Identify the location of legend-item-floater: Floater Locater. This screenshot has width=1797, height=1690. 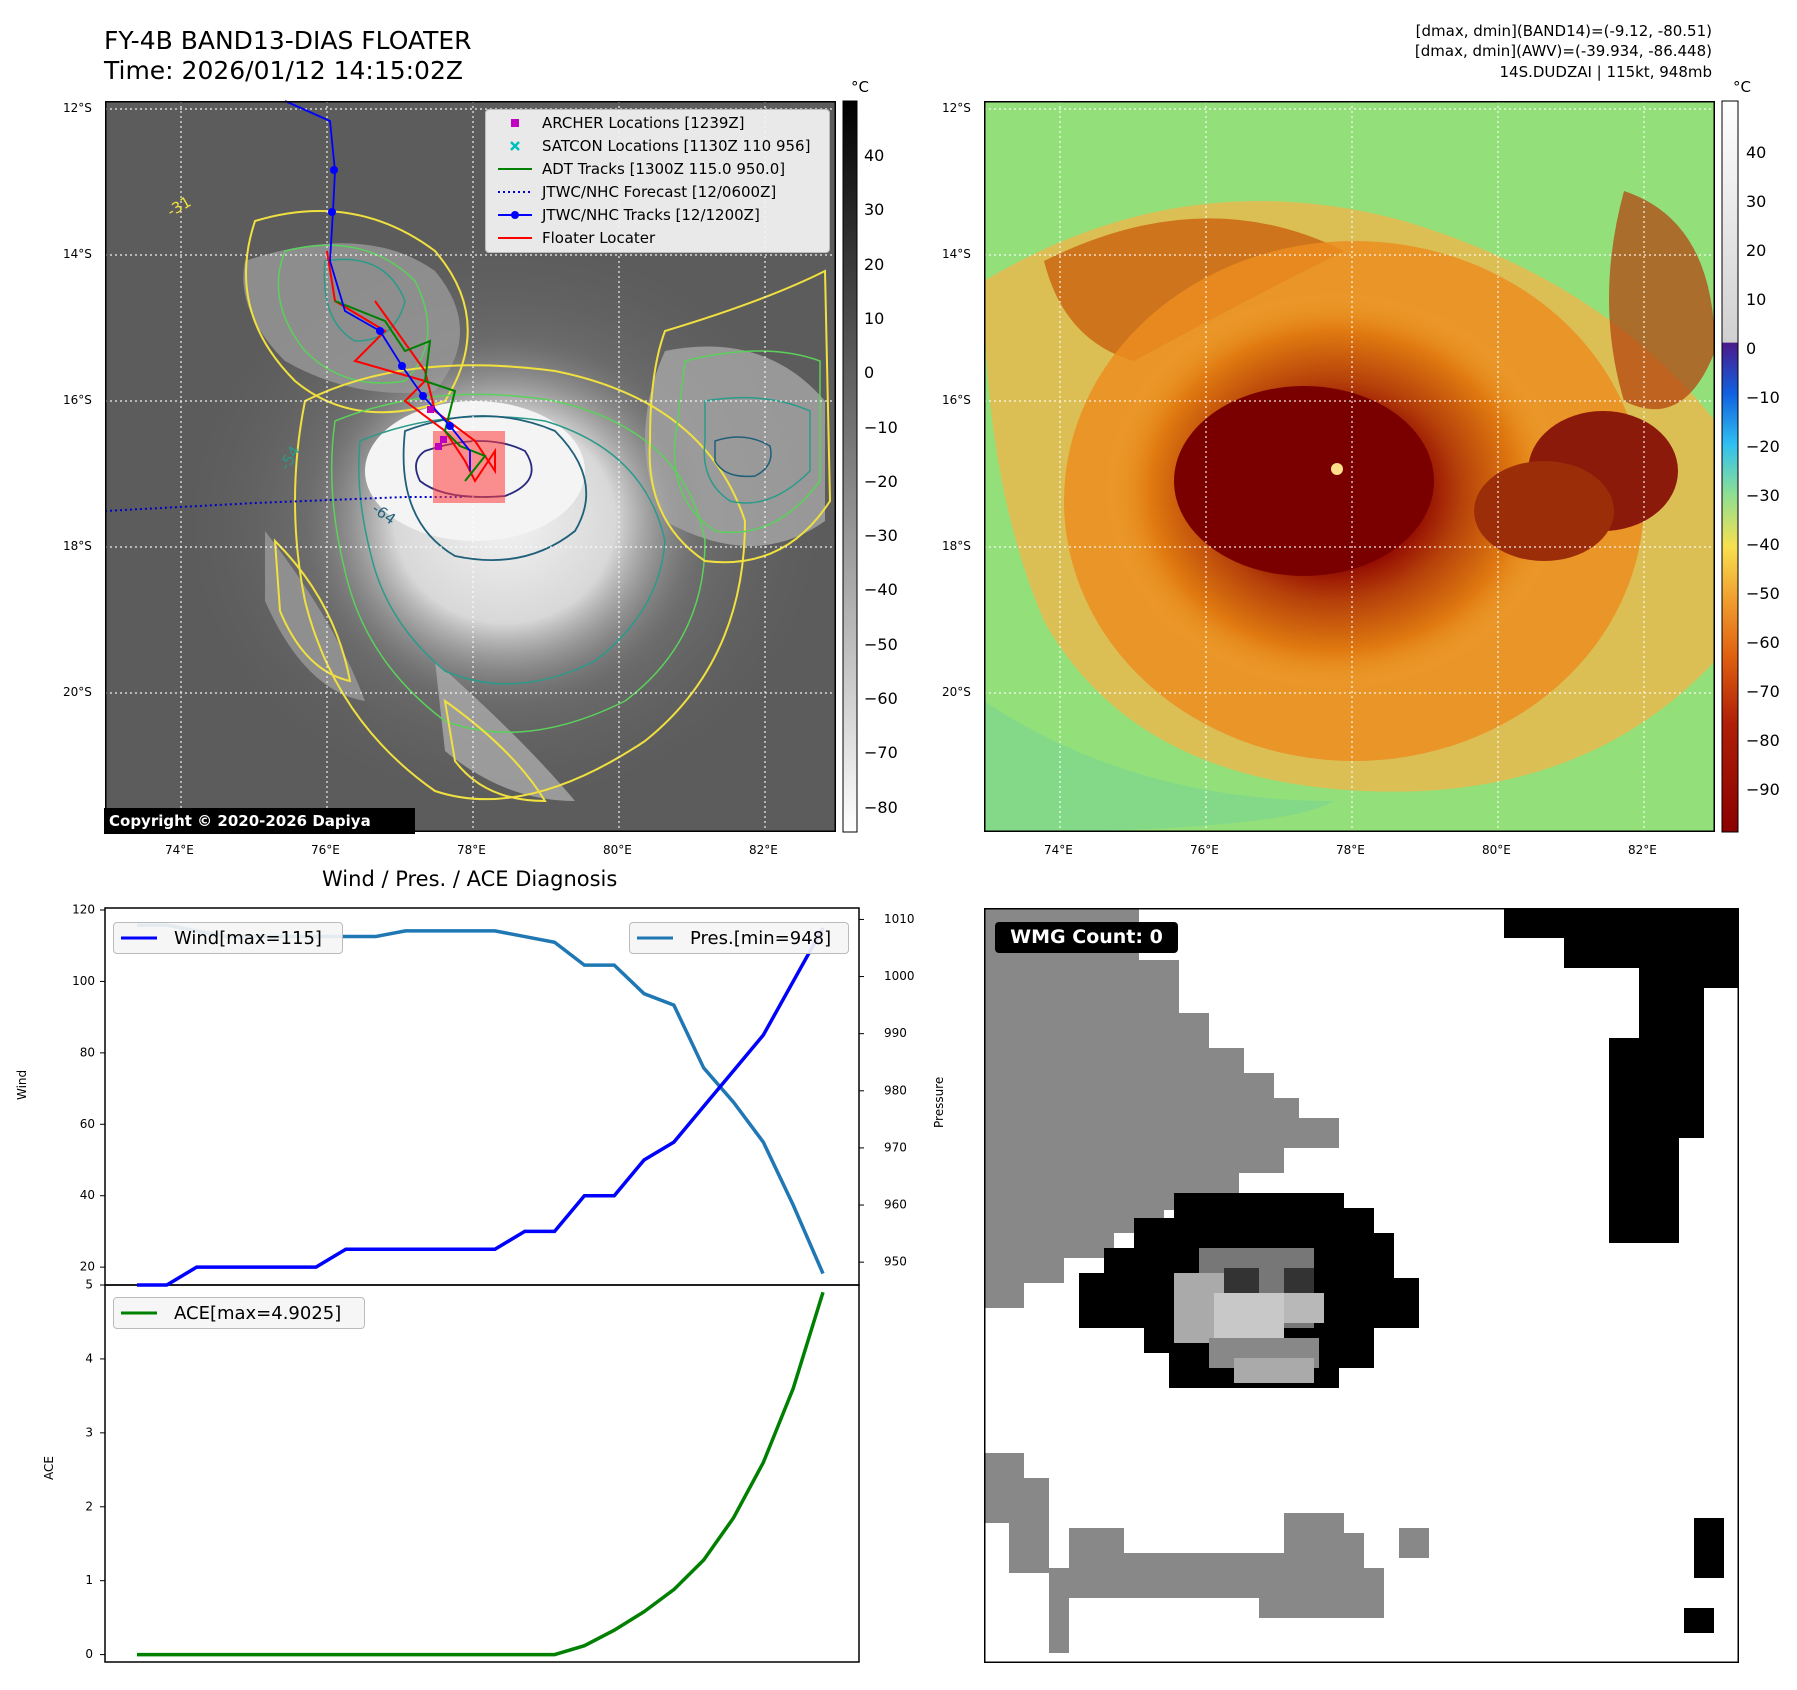
(577, 238).